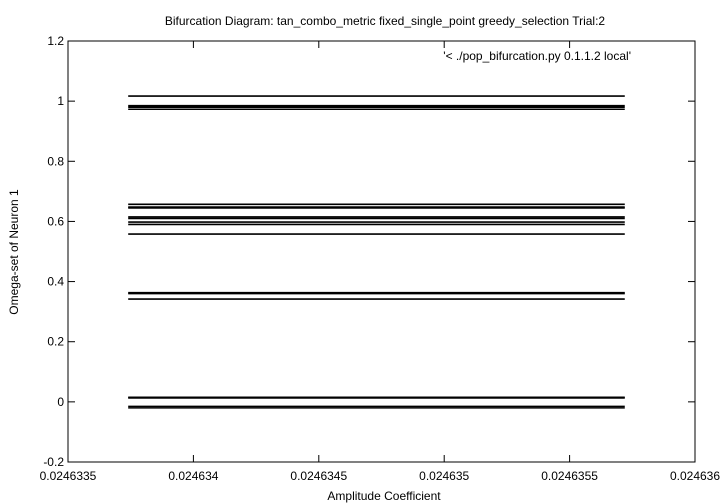 This screenshot has height=504, width=720. Describe the element at coordinates (55, 282) in the screenshot. I see `y-tick-label: 0.4` at that location.